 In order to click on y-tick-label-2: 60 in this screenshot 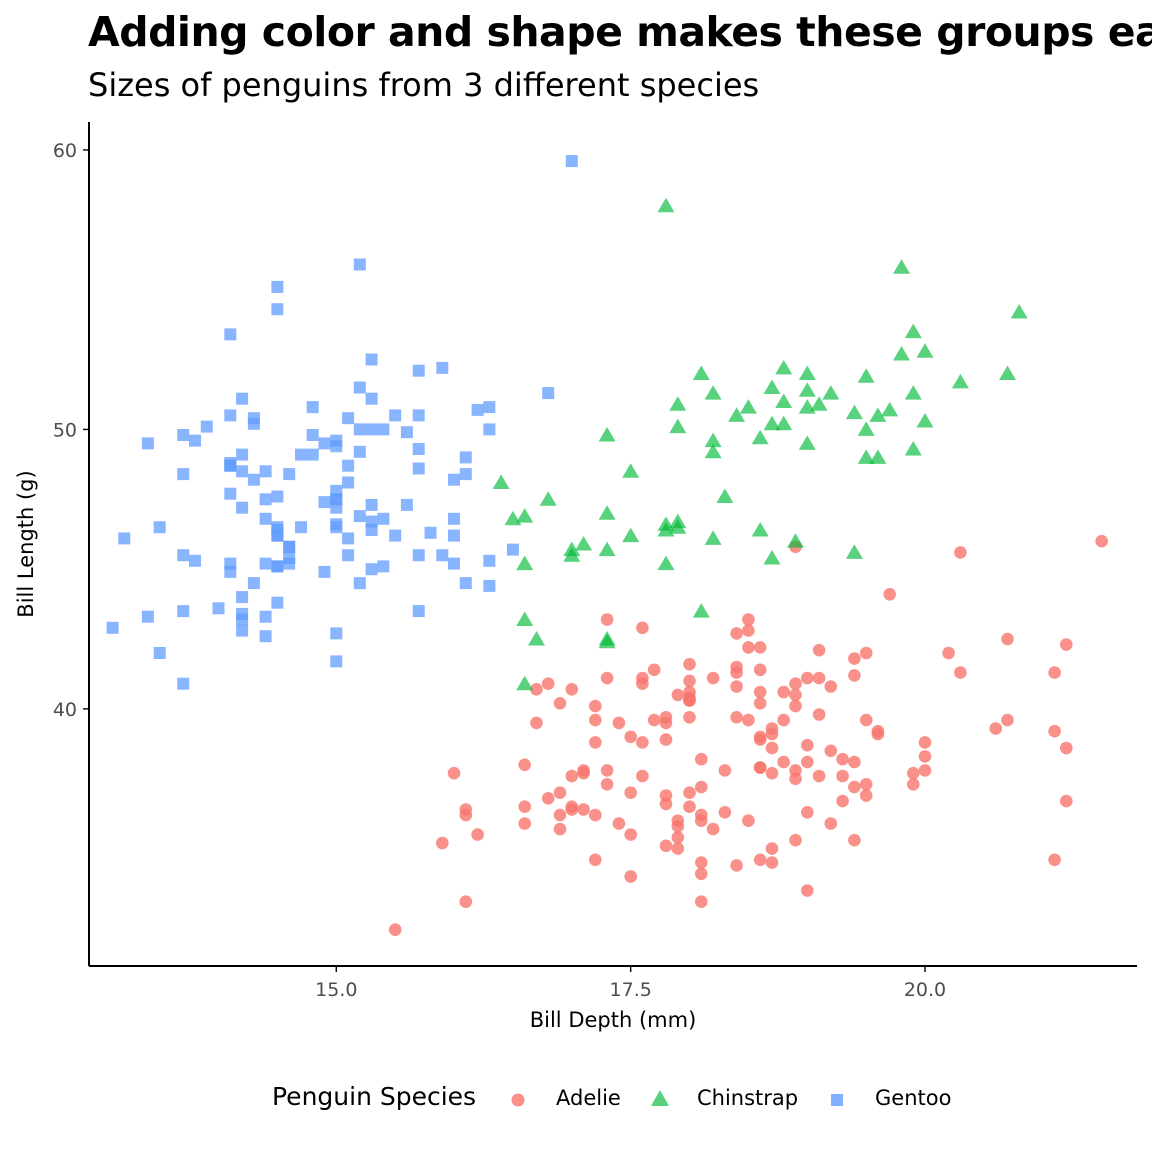, I will do `click(65, 151)`.